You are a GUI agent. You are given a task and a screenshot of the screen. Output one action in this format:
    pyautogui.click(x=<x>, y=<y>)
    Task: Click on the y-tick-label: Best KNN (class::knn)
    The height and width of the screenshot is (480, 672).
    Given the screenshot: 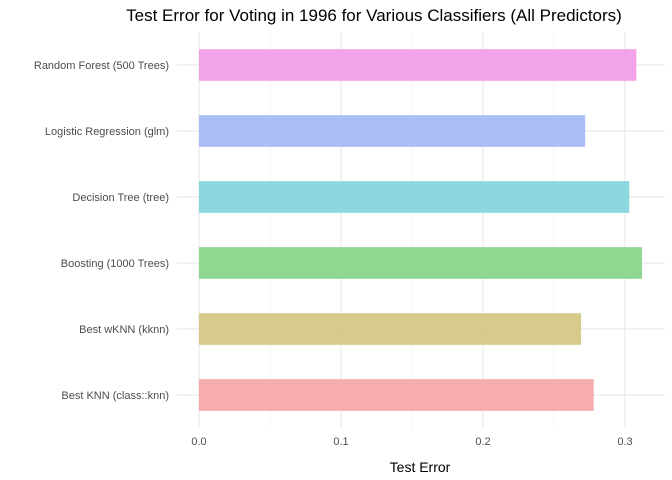 What is the action you would take?
    pyautogui.click(x=115, y=396)
    